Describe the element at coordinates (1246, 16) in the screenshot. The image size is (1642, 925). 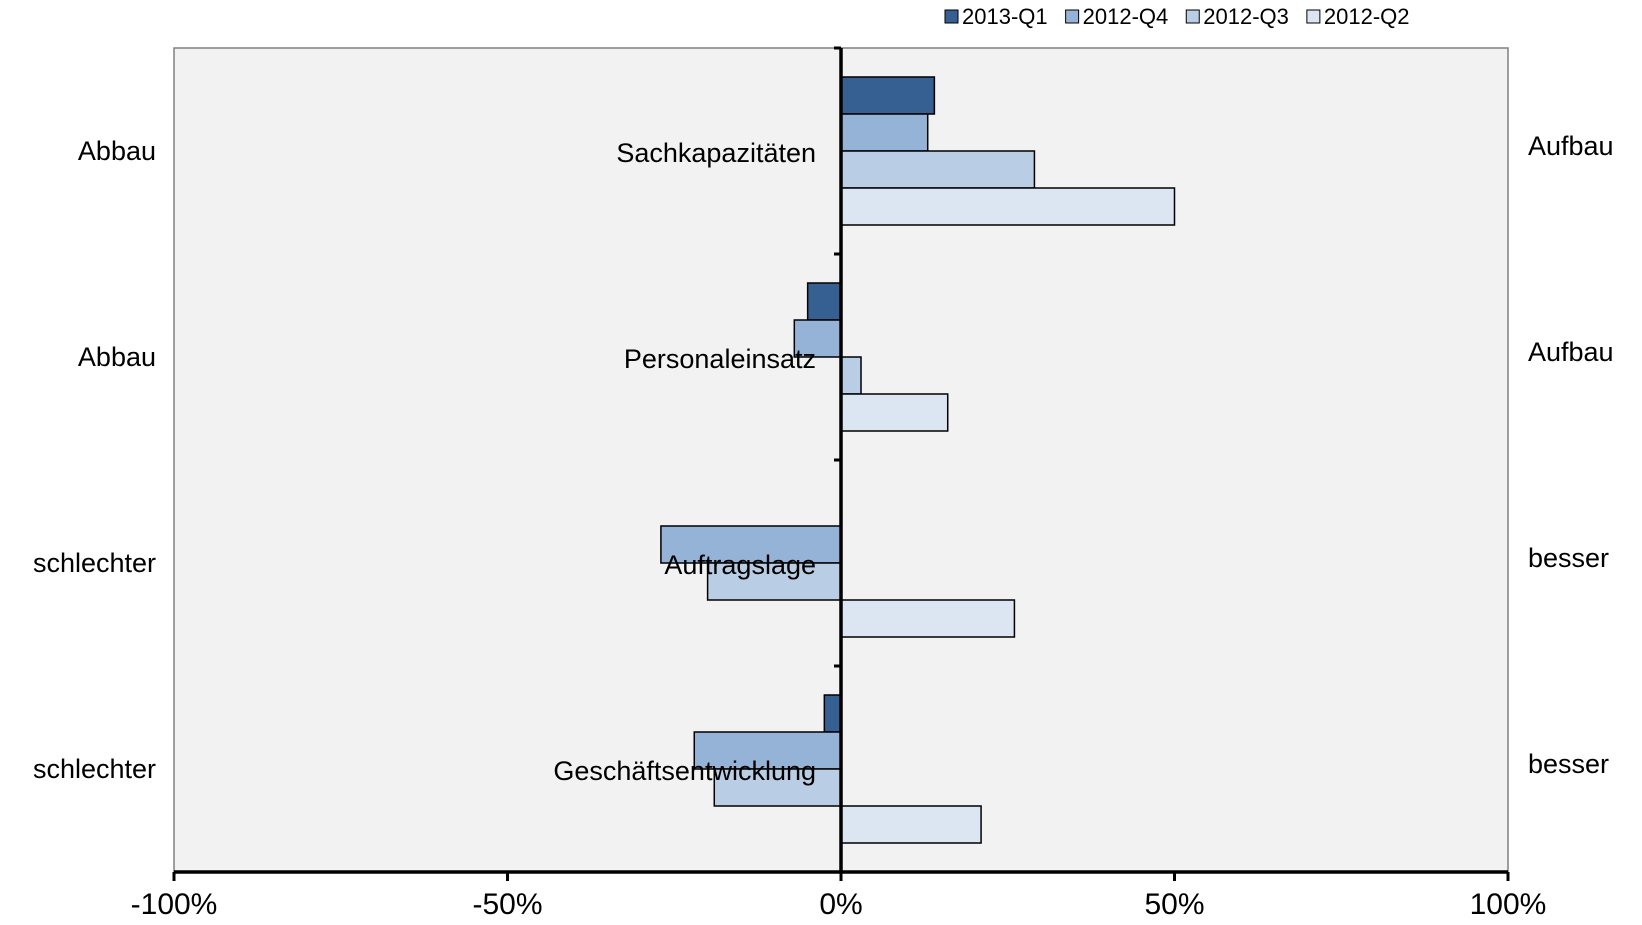
I see `legend-label: 2012-Q3` at that location.